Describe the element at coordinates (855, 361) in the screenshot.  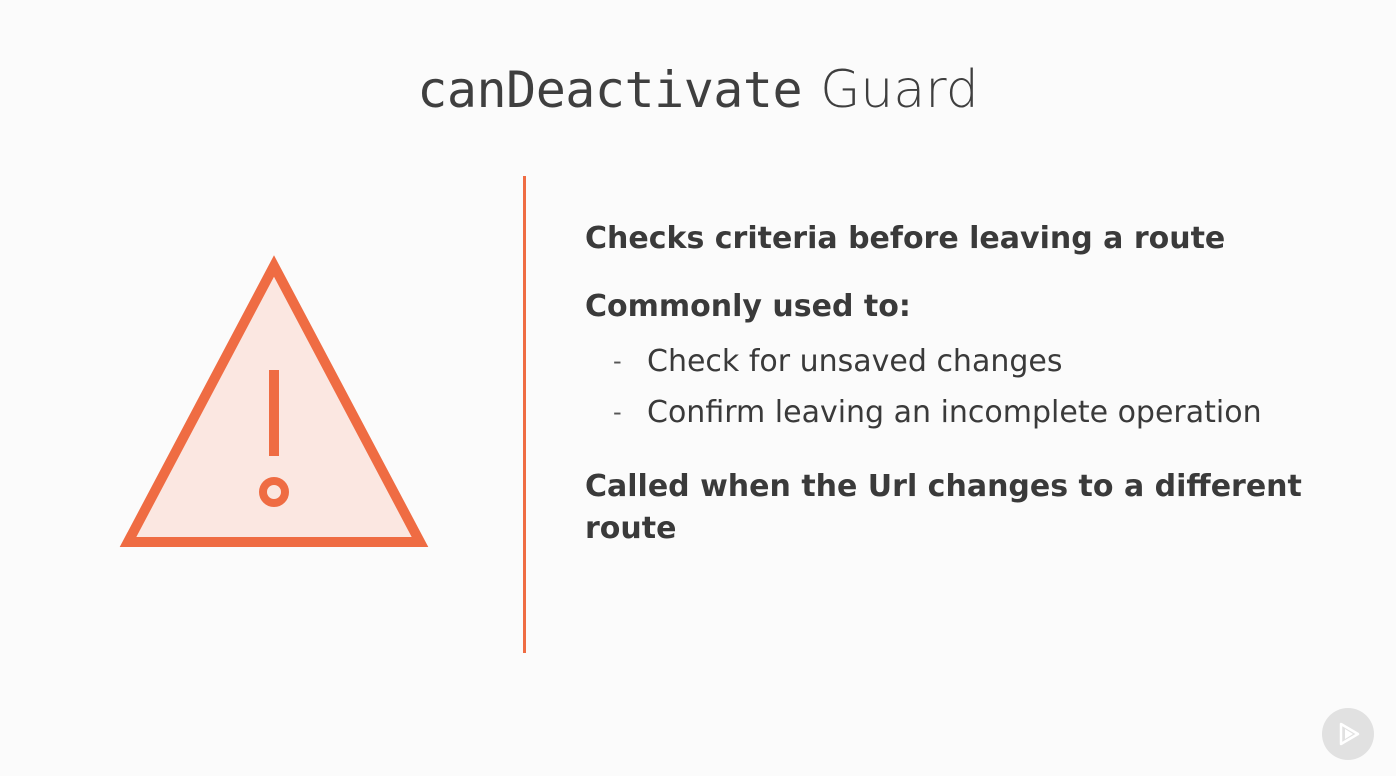
I see `usage-item-label: Check for unsaved changes` at that location.